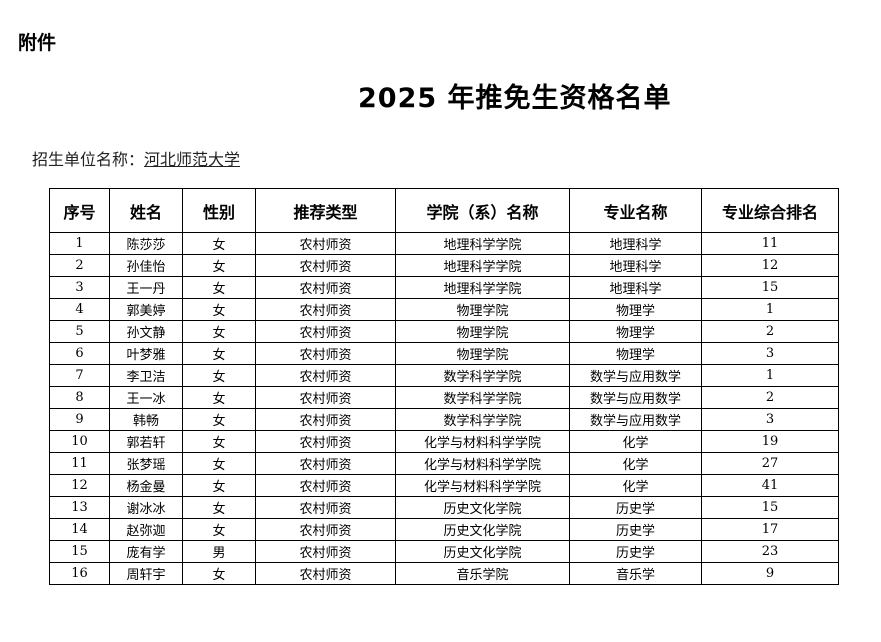  Describe the element at coordinates (770, 485) in the screenshot. I see `cell-col-rank: 41` at that location.